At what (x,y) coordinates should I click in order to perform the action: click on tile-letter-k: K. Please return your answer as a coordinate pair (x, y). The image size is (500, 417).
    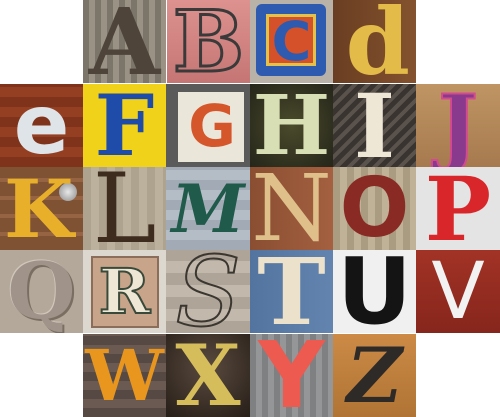
    Looking at the image, I should click on (41, 208).